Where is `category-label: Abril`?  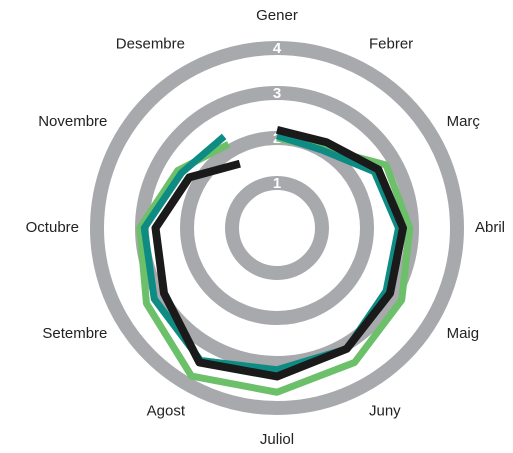 category-label: Abril is located at coordinates (490, 227).